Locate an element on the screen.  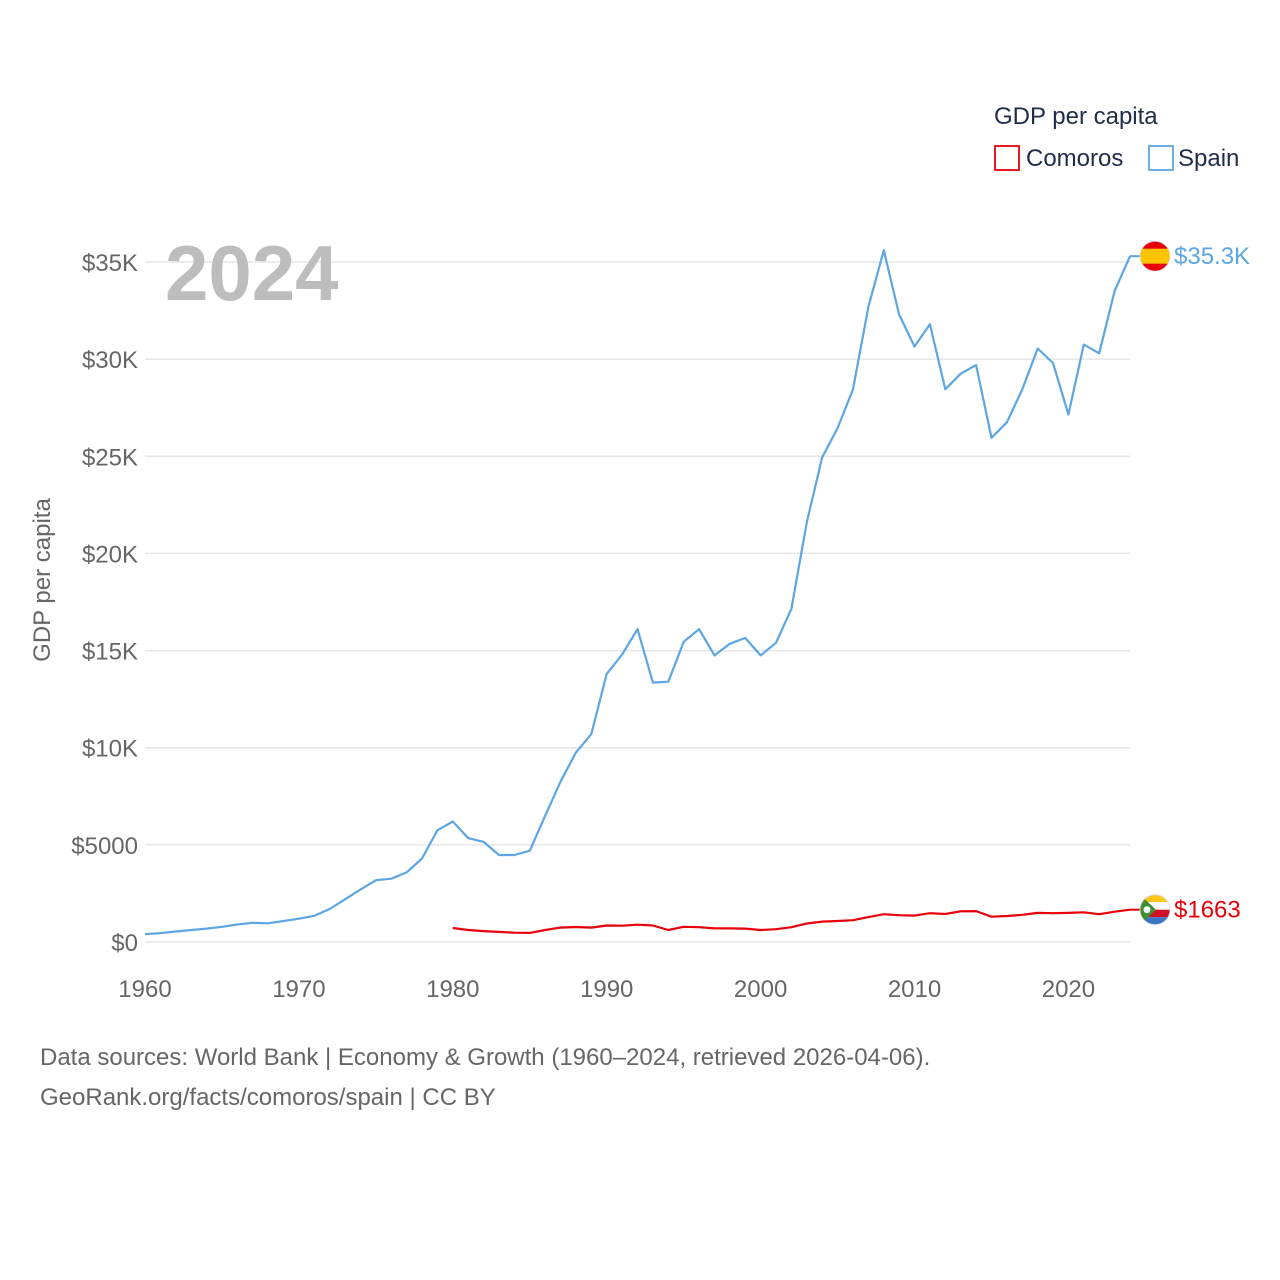
y-axis-title: GDP per capita is located at coordinates (42, 580).